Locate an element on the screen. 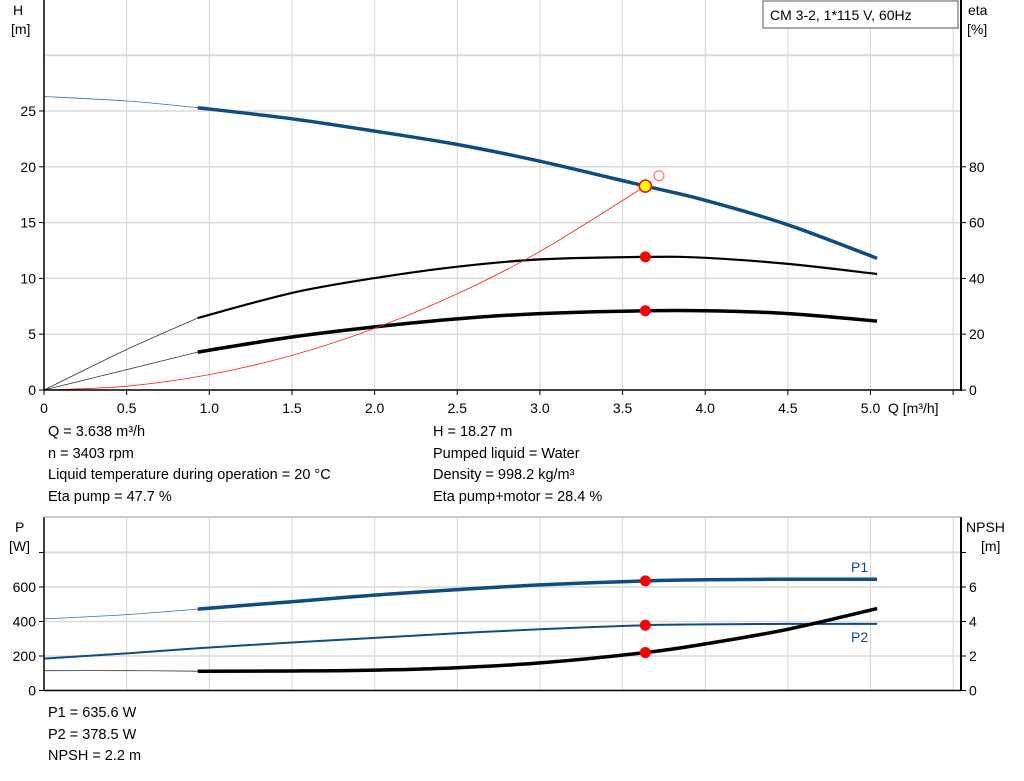  x-tick-label: 3.5 is located at coordinates (623, 408).